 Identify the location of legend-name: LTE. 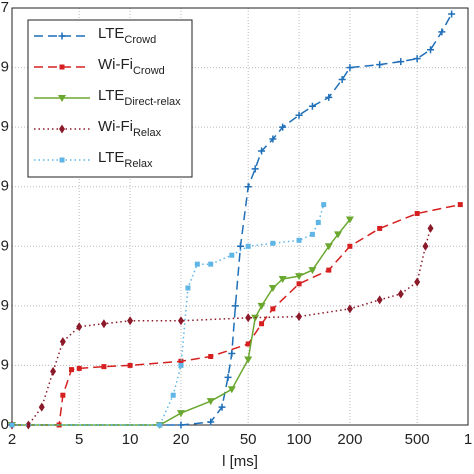
(111, 157).